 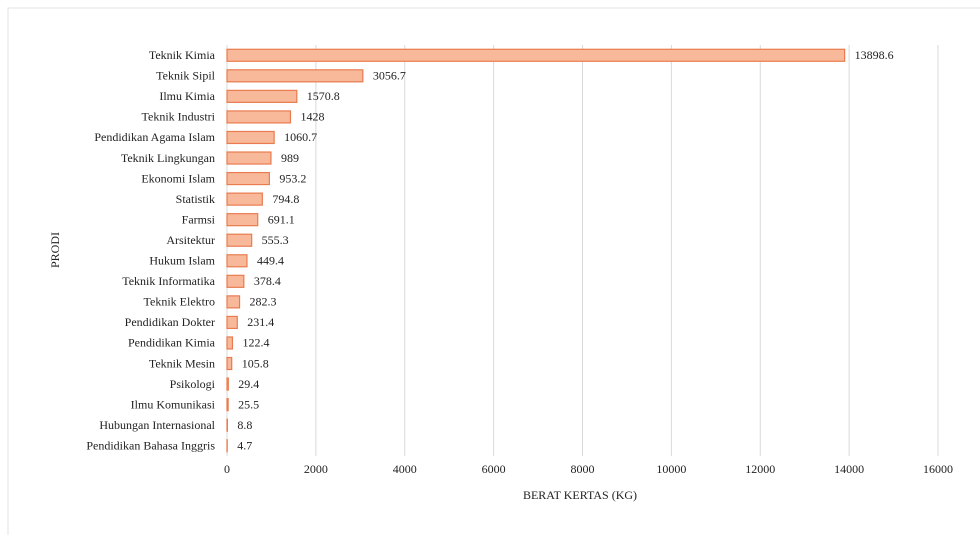 I want to click on x-tick-label: 8000, so click(x=583, y=469).